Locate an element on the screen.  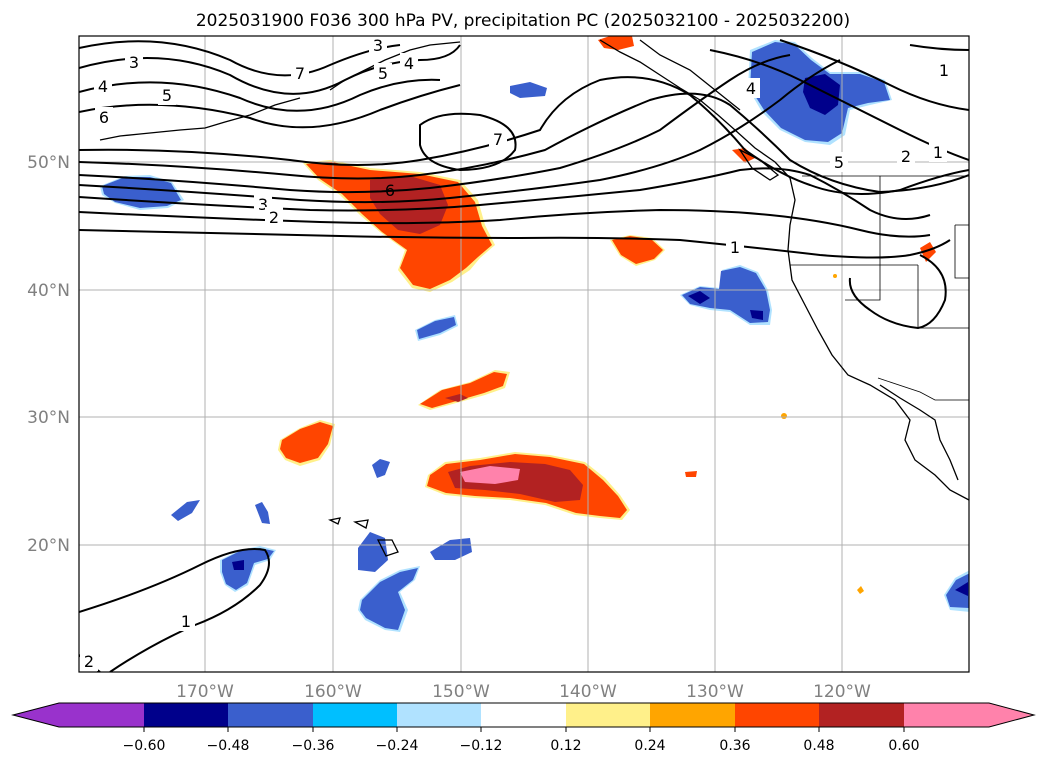
colorbar-extend-min is located at coordinates (36, 715).